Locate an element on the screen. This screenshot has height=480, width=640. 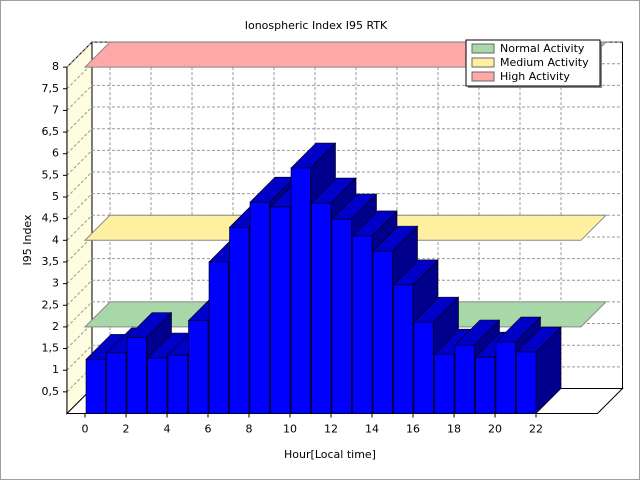
y-tick-label: 1,5 is located at coordinates (50, 348).